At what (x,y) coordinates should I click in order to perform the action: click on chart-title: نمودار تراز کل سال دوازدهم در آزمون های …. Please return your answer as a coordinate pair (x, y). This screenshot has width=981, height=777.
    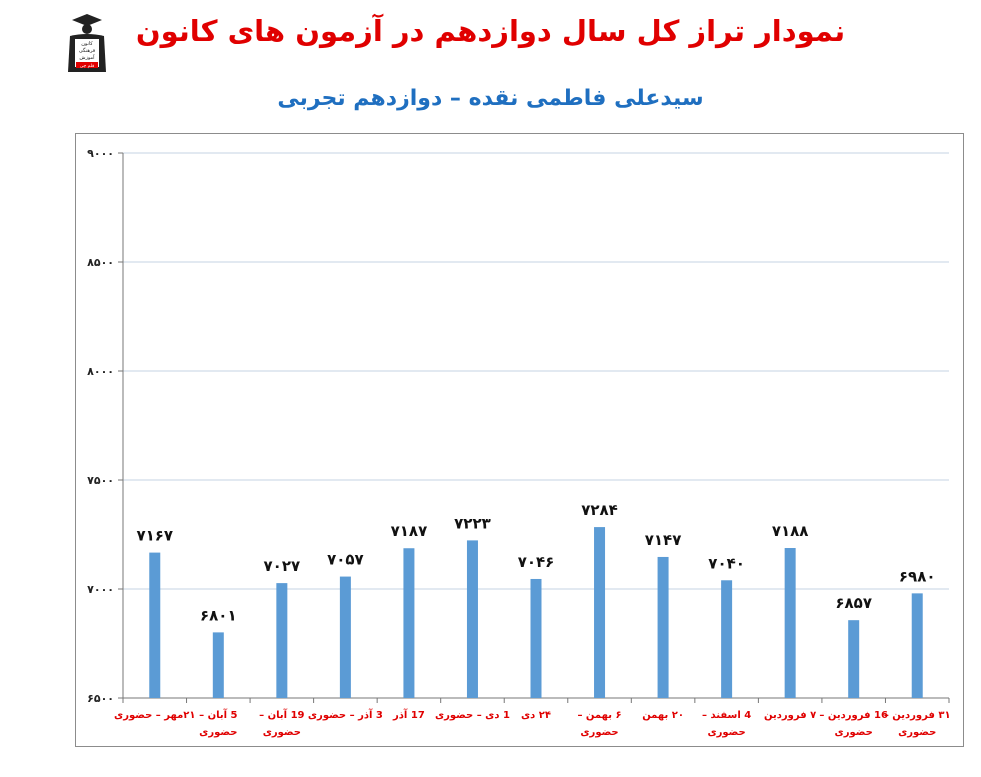
    Looking at the image, I should click on (490, 31).